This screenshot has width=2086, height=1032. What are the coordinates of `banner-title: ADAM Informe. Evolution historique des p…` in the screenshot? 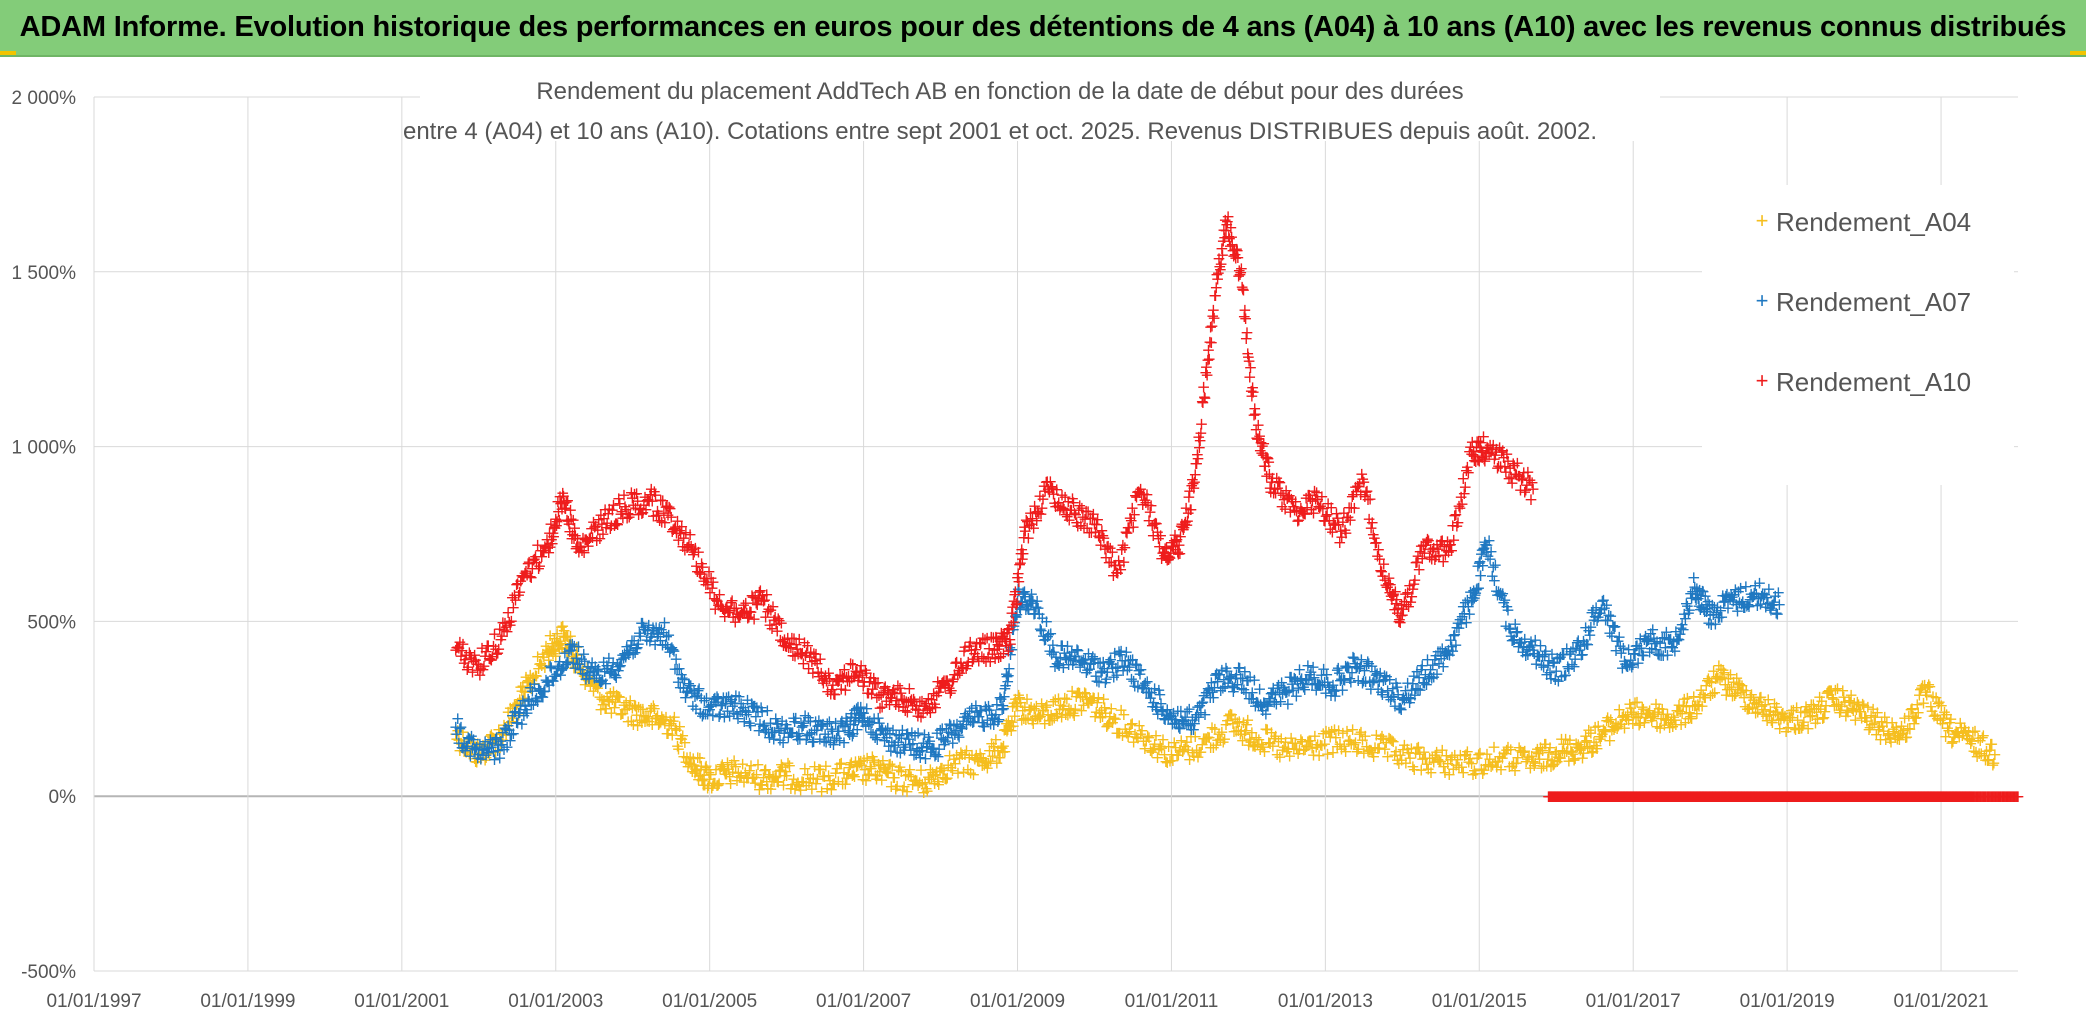 It's located at (1043, 27).